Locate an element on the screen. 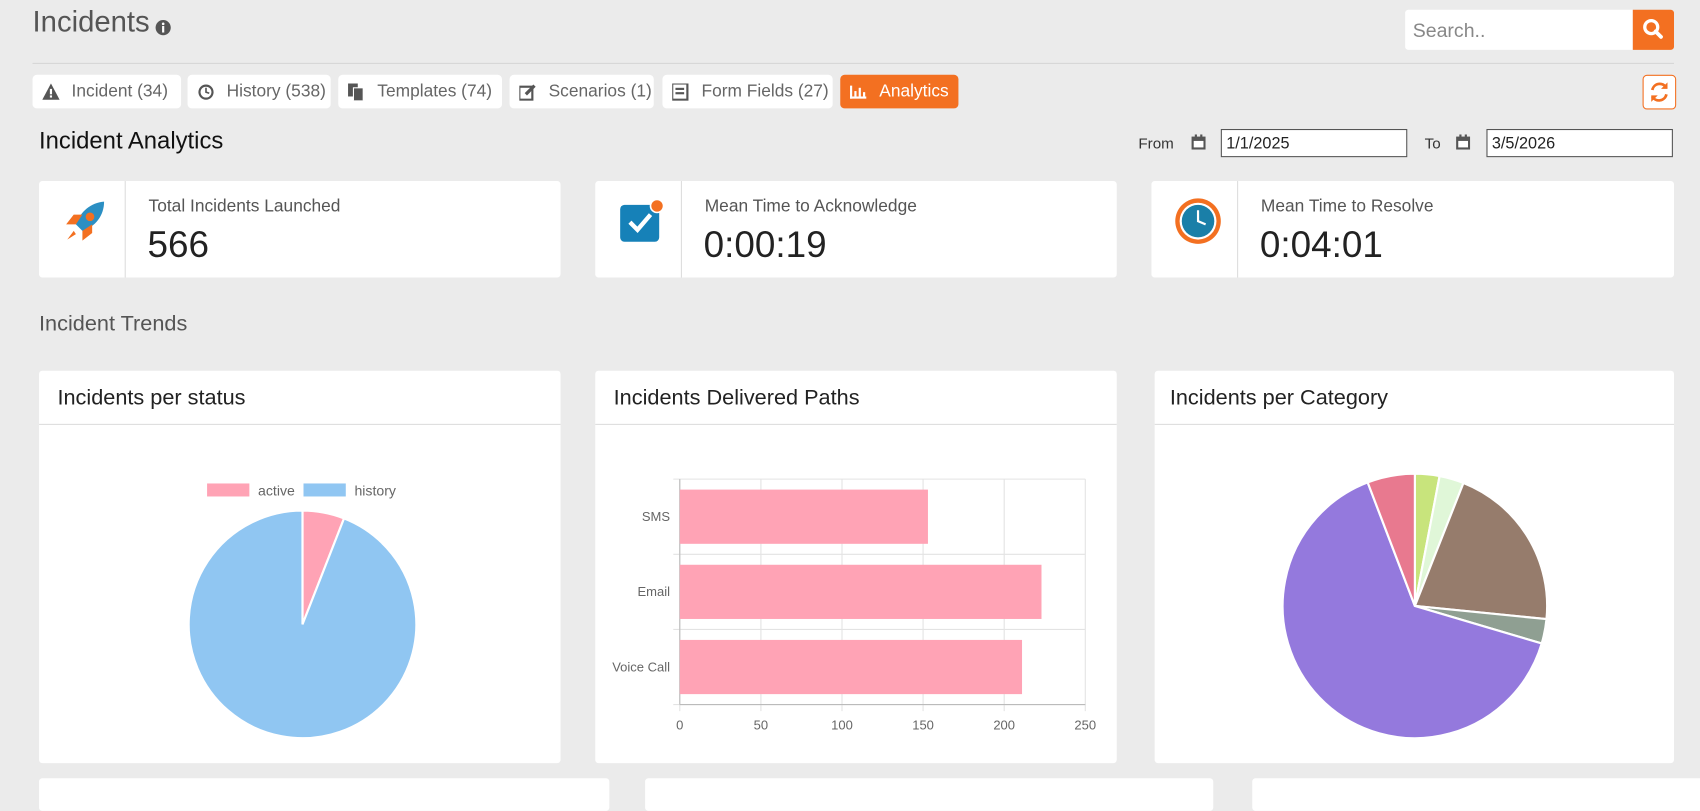 The width and height of the screenshot is (1700, 811). tab: Analytics is located at coordinates (899, 91).